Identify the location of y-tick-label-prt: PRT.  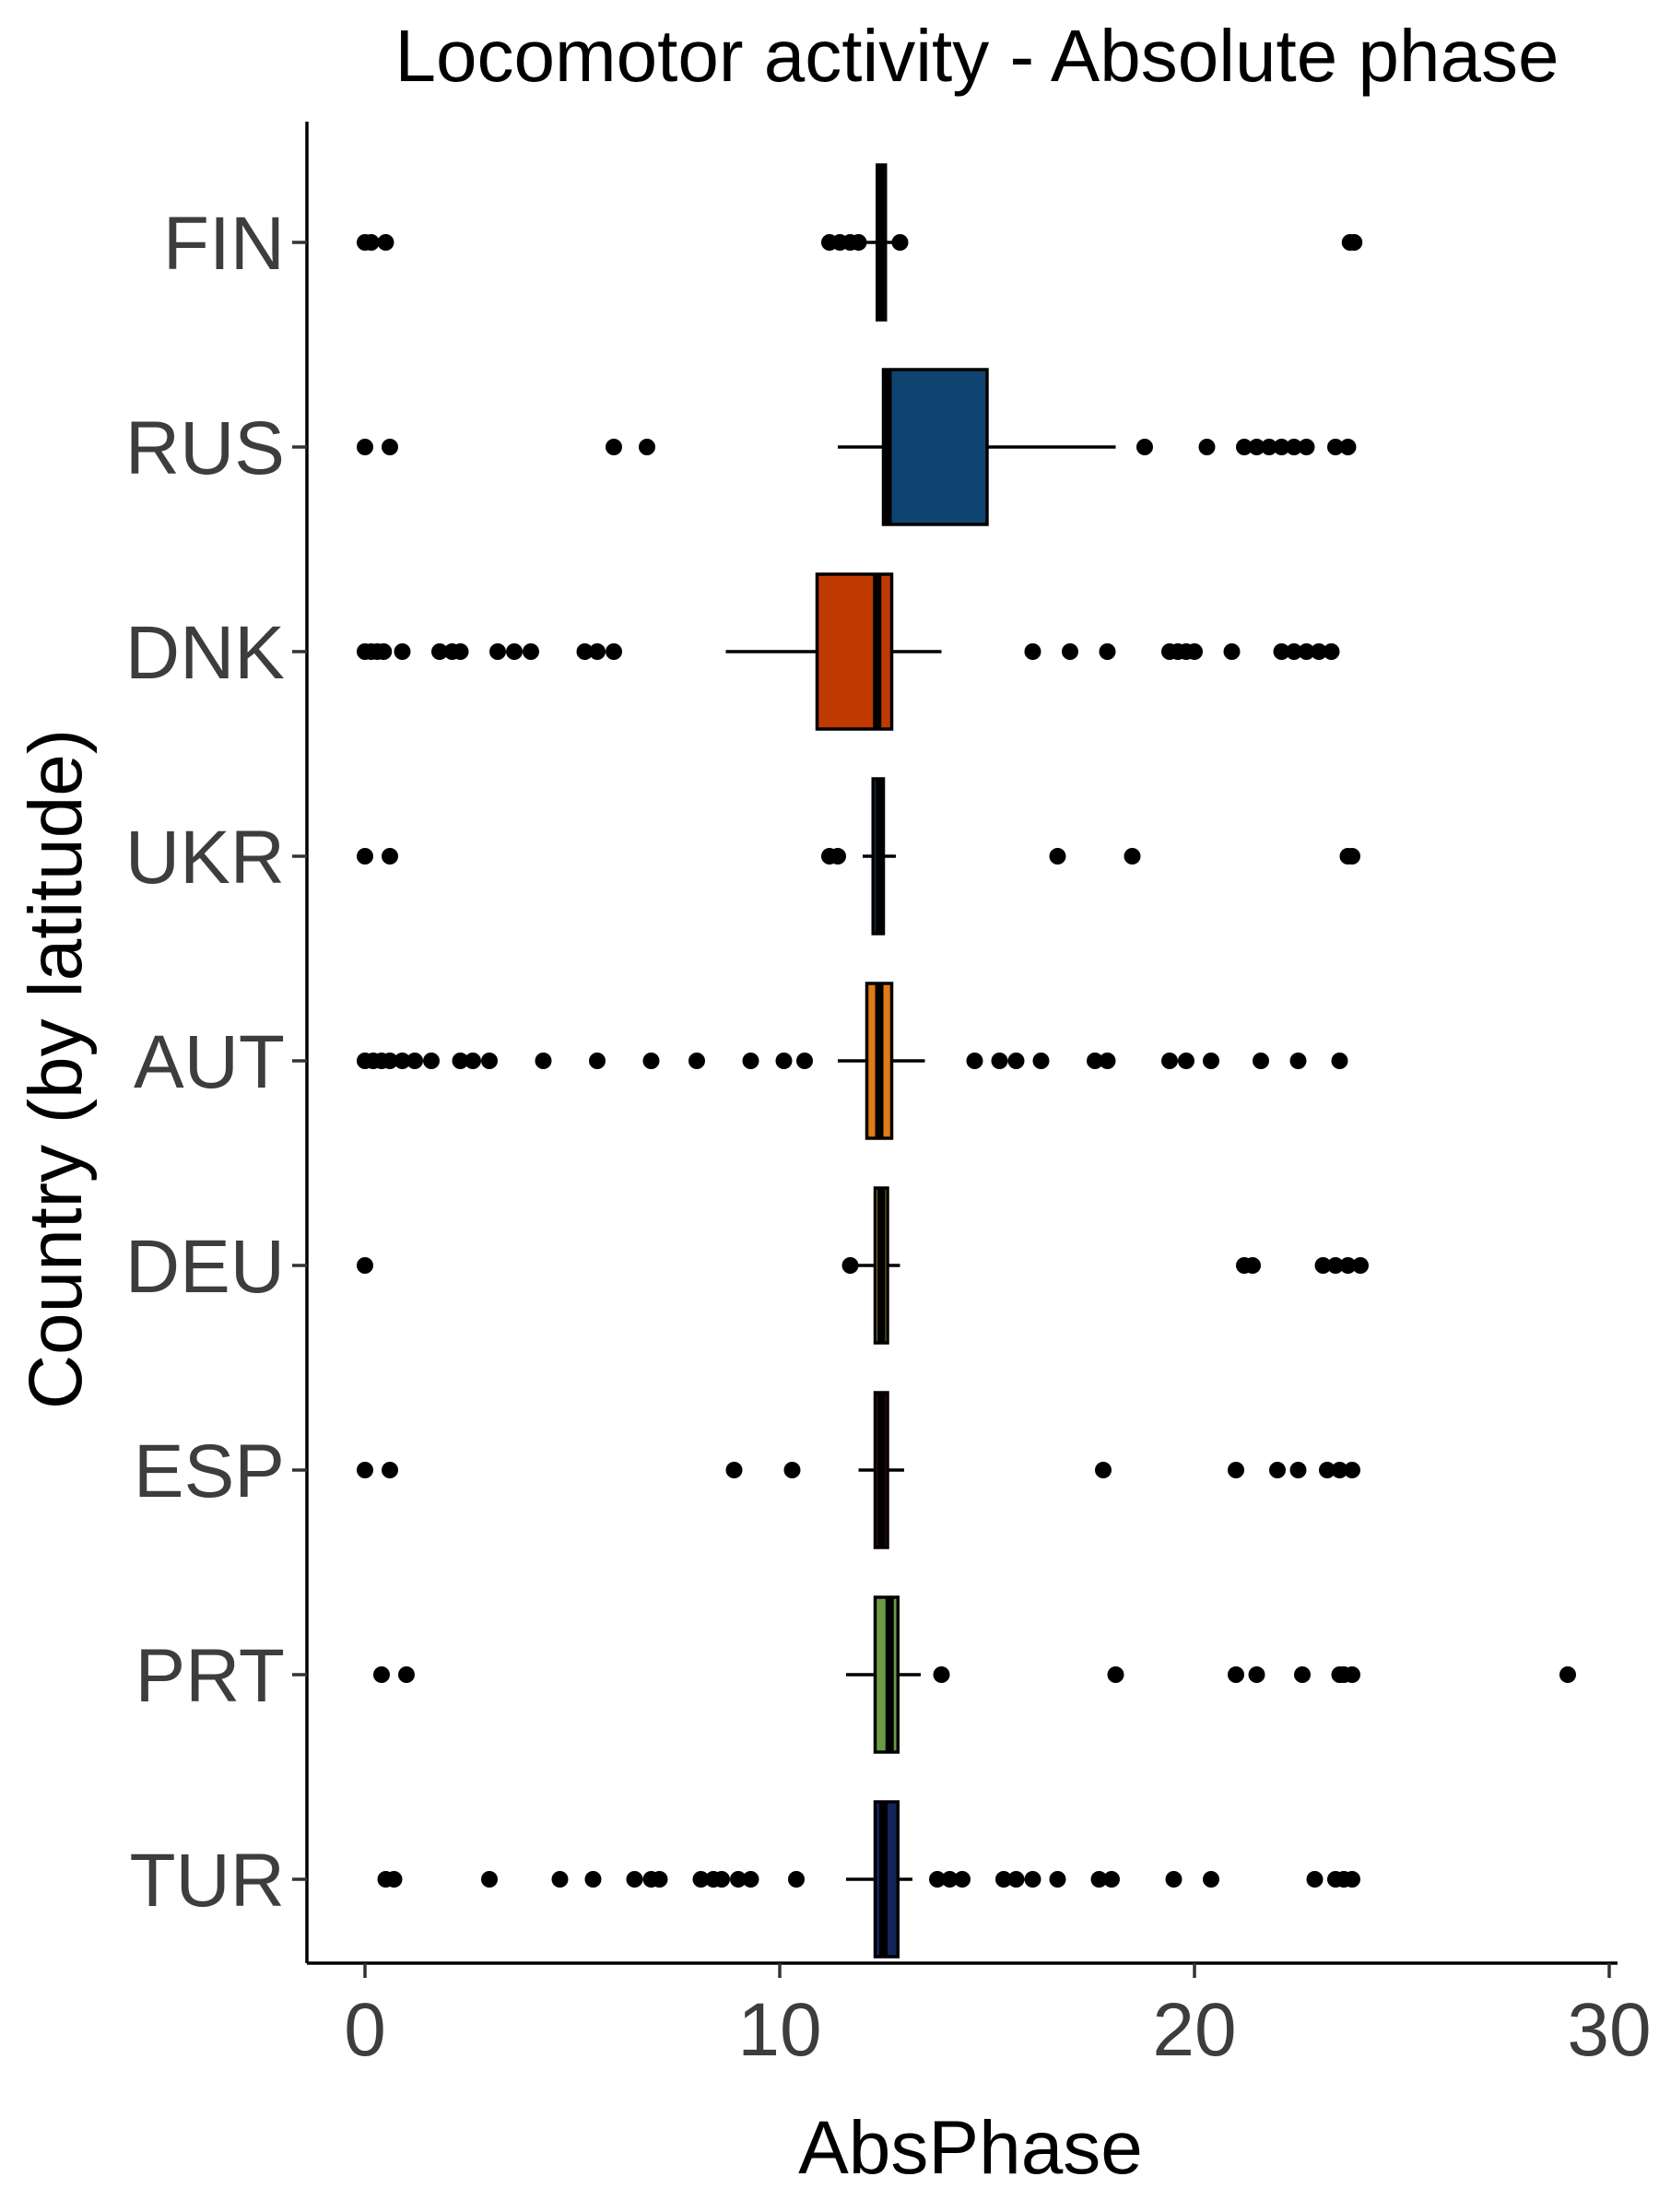
(210, 1676).